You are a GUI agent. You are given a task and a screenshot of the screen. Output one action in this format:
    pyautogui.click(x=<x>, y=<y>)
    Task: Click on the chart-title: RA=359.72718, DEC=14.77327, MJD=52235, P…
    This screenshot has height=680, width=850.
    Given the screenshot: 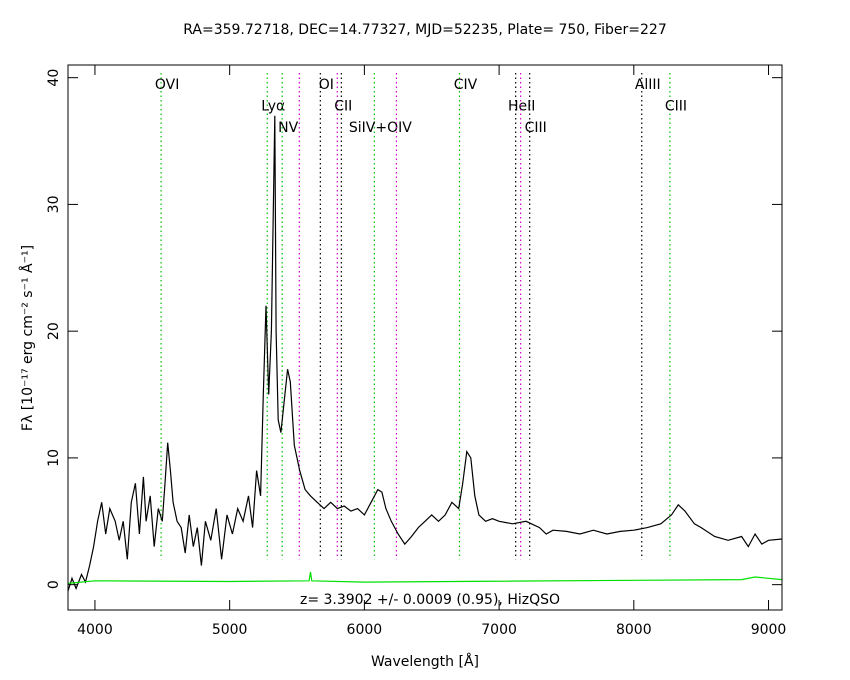 What is the action you would take?
    pyautogui.click(x=425, y=30)
    